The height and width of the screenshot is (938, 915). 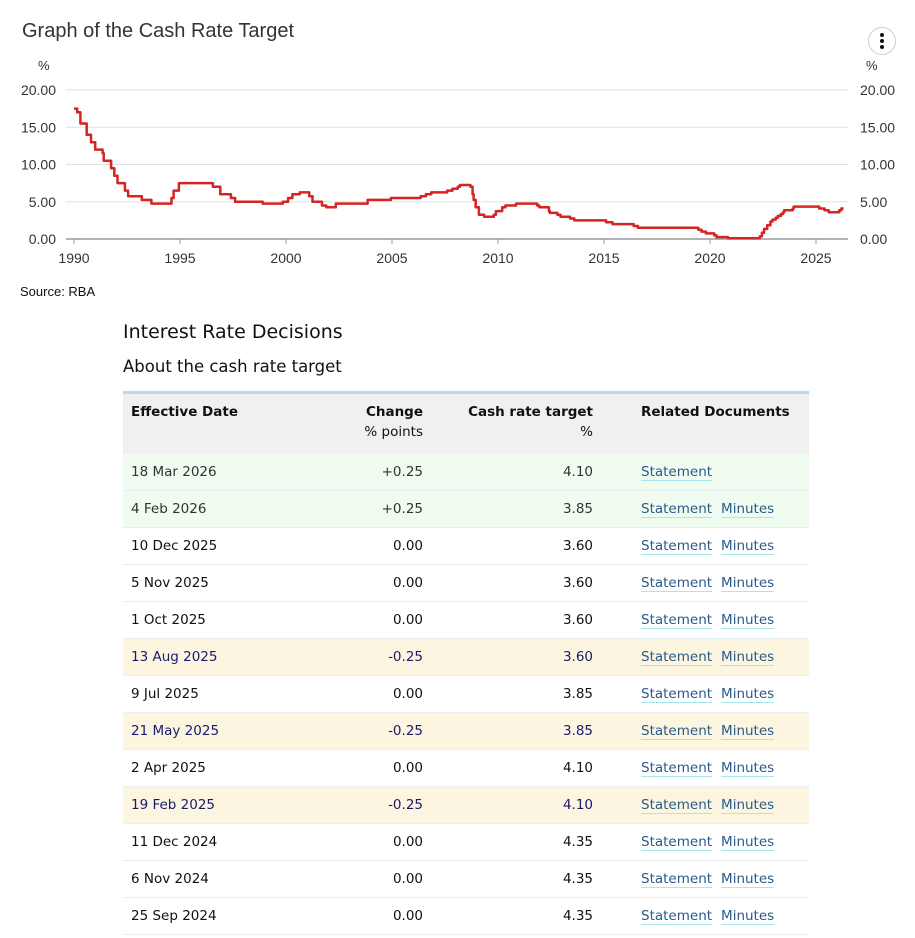 What do you see at coordinates (715, 412) in the screenshot?
I see `column-label: Related Documents` at bounding box center [715, 412].